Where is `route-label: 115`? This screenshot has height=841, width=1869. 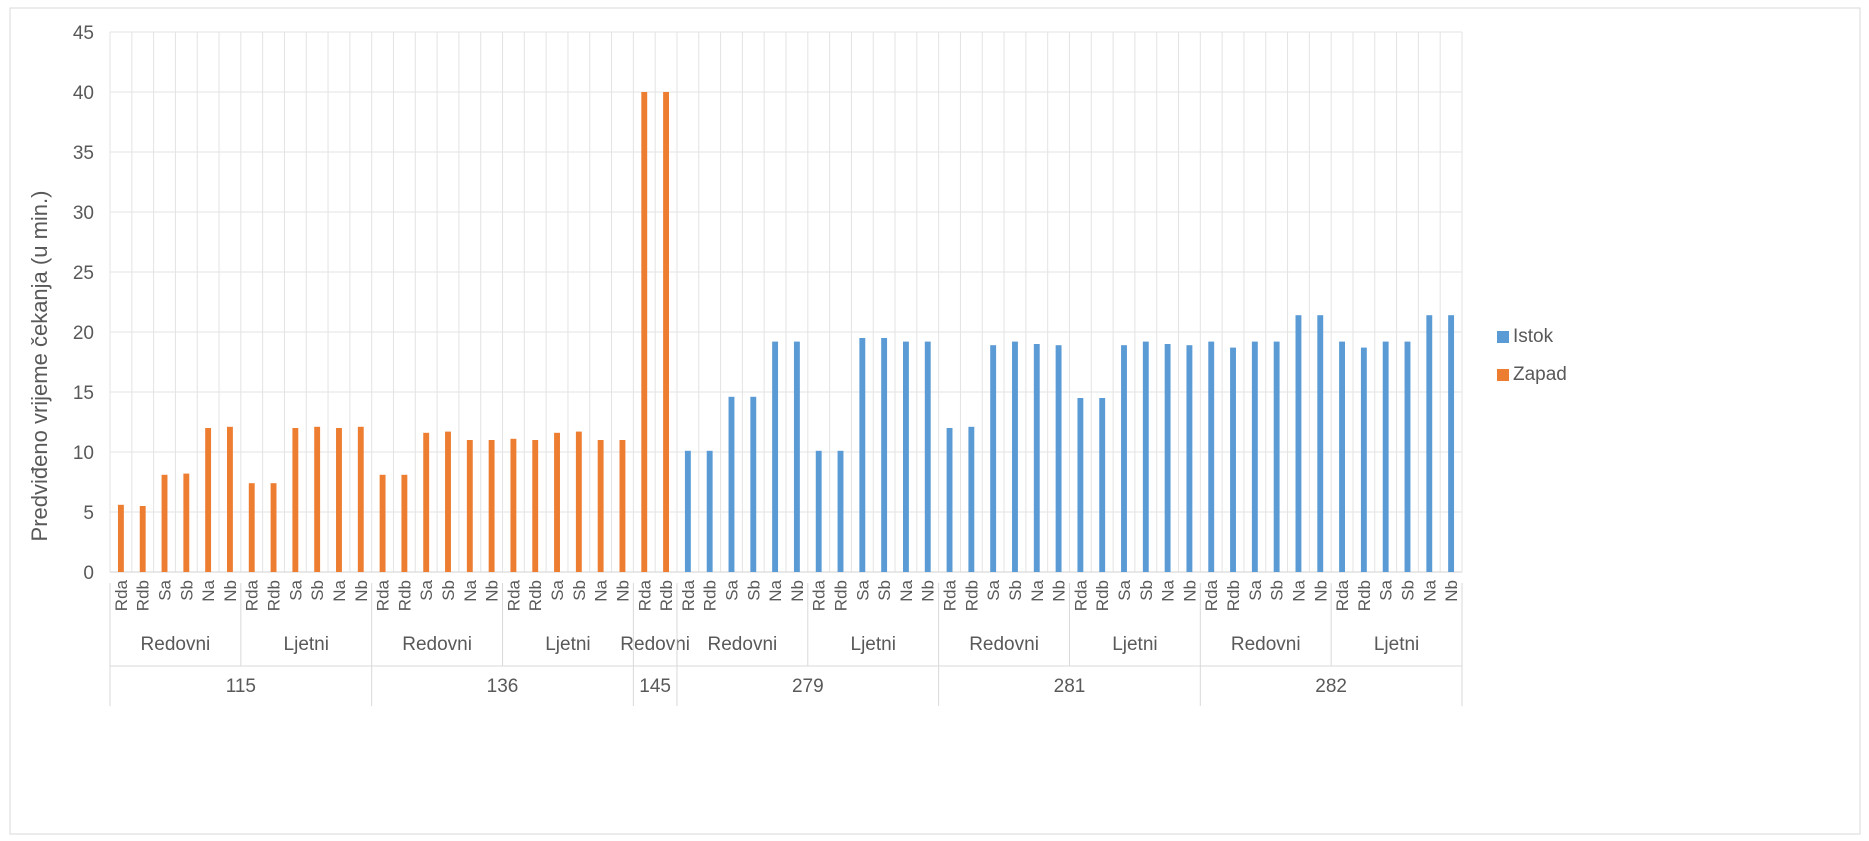 route-label: 115 is located at coordinates (241, 686).